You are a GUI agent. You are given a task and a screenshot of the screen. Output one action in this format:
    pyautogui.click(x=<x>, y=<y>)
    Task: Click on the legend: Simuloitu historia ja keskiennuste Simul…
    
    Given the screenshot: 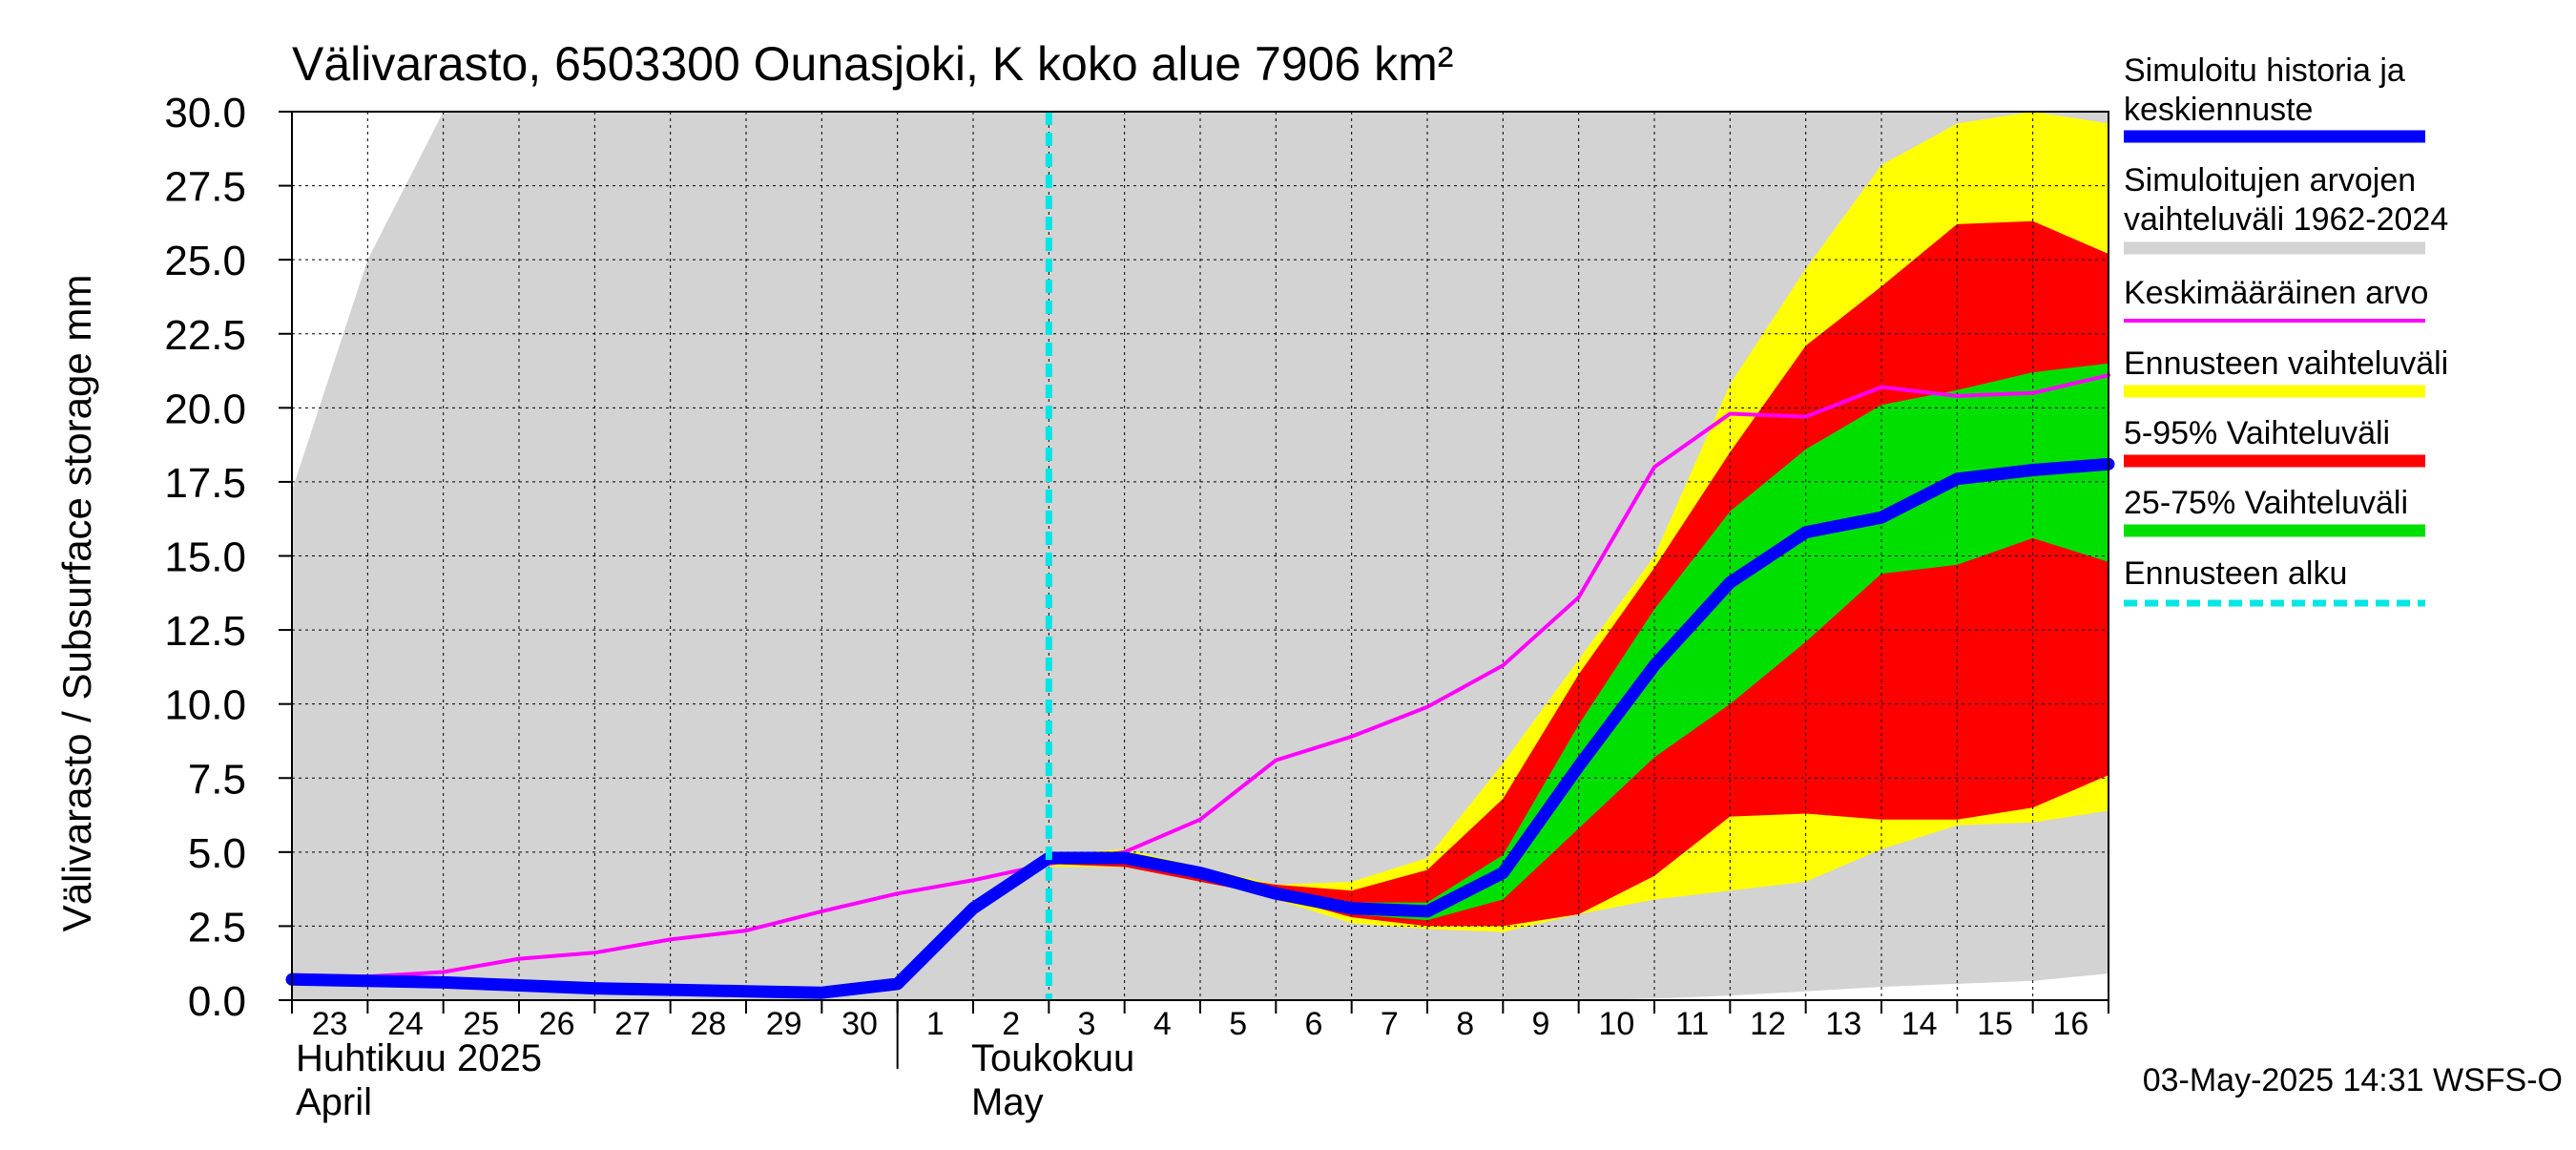 What is the action you would take?
    pyautogui.click(x=2286, y=329)
    